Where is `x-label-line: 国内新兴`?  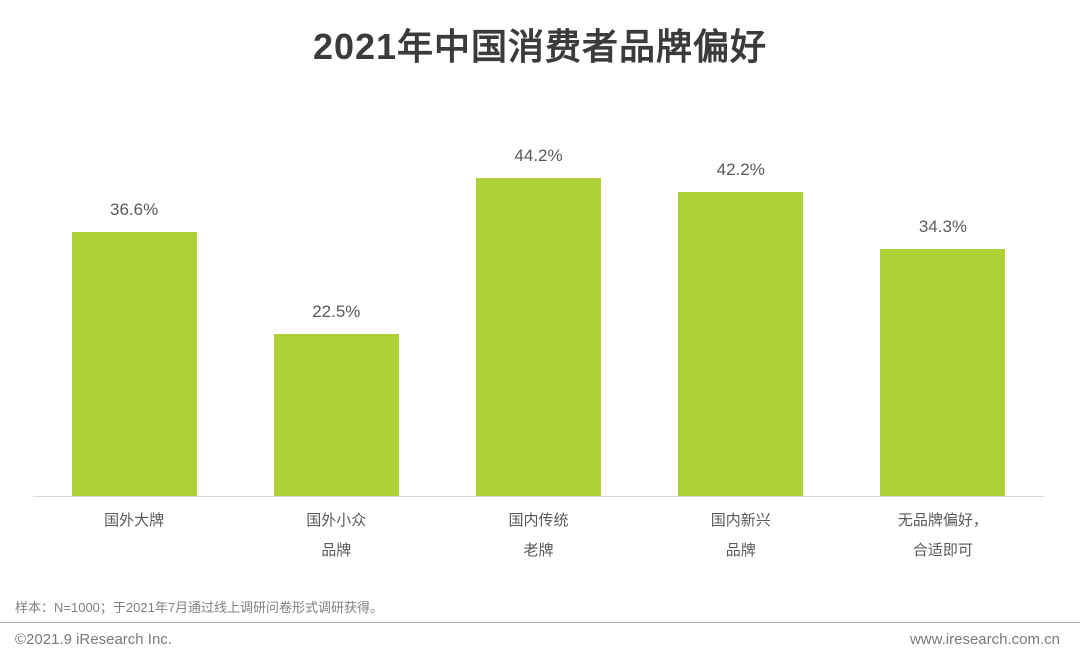
x-label-line: 国内新兴 is located at coordinates (740, 520).